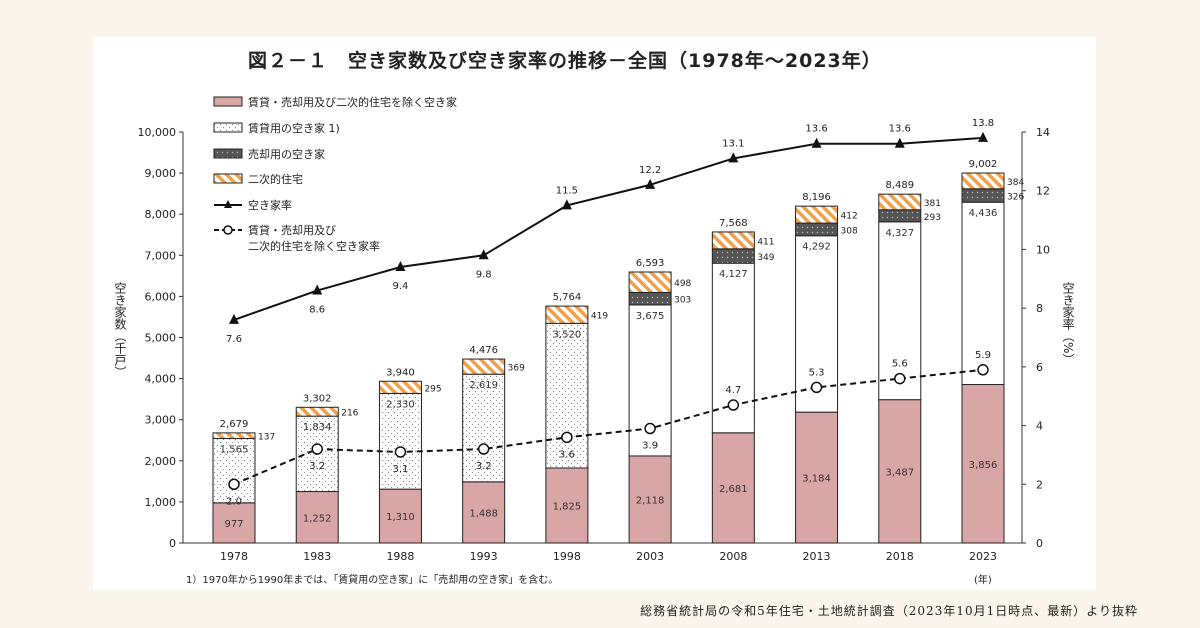 This screenshot has height=628, width=1200. I want to click on left-axis-tick-label: 8,000, so click(161, 214).